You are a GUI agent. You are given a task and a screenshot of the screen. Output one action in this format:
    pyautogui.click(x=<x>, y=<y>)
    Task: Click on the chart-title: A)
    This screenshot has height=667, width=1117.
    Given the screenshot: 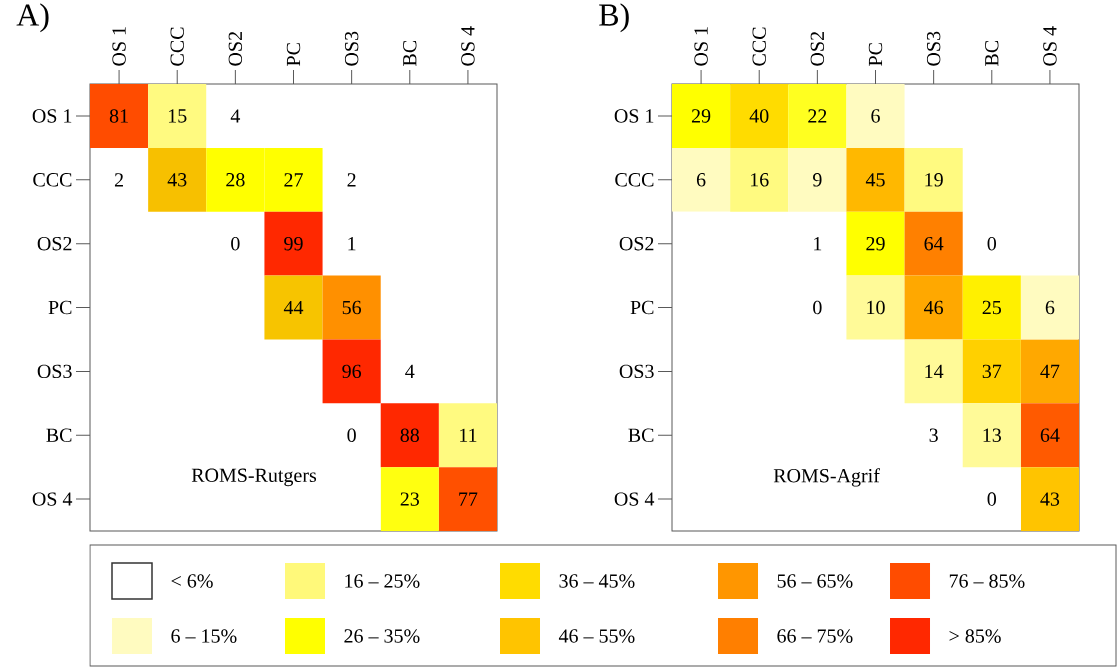 What is the action you would take?
    pyautogui.click(x=32, y=18)
    